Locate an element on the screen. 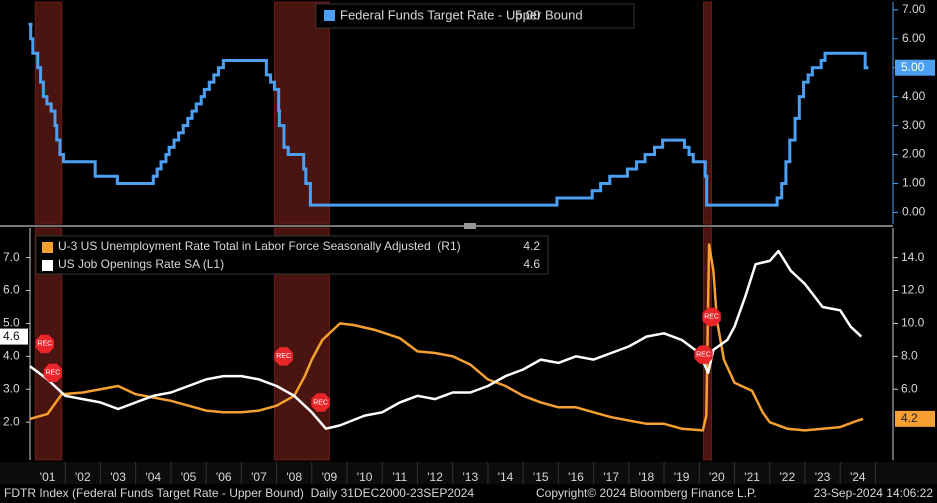 The height and width of the screenshot is (503, 937). footer-right: 23-Sep-2024 14:06:22 is located at coordinates (874, 493).